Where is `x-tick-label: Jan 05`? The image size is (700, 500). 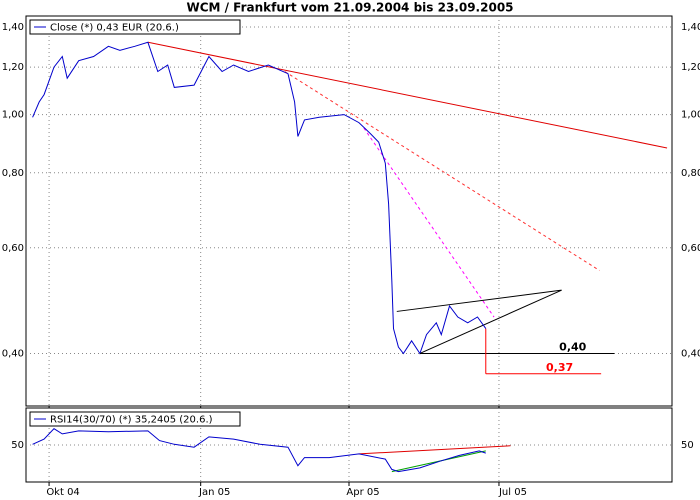 x-tick-label: Jan 05 is located at coordinates (214, 492).